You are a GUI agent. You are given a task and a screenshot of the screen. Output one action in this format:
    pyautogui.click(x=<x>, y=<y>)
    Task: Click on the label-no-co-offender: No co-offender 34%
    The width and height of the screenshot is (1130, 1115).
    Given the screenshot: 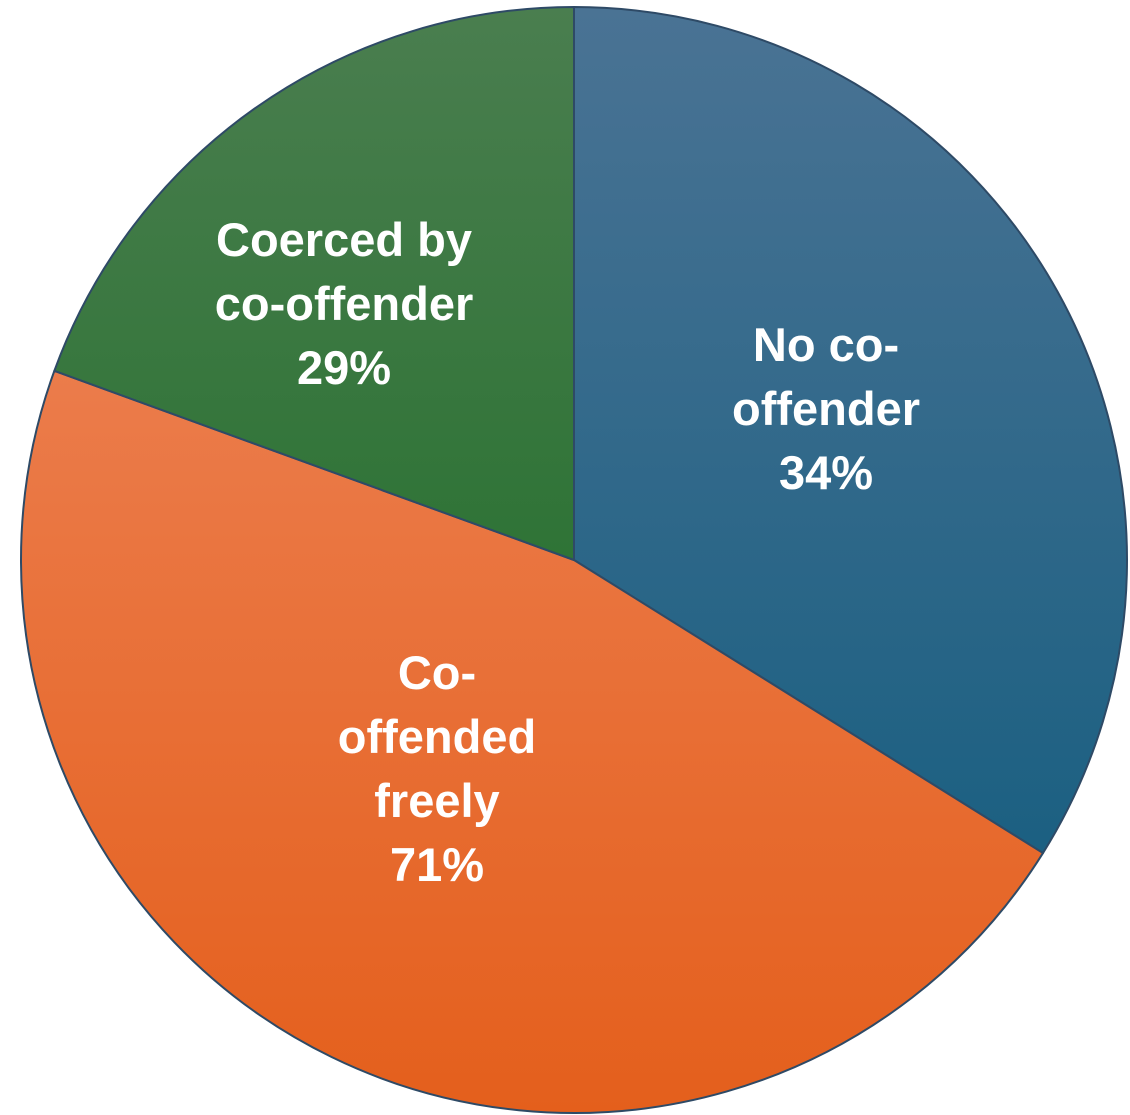 What is the action you would take?
    pyautogui.click(x=826, y=408)
    